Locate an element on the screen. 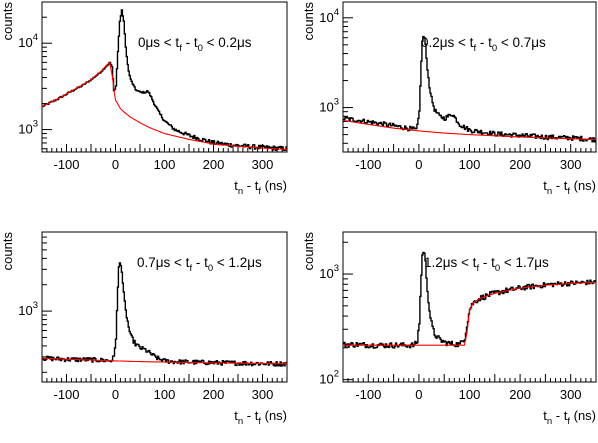  panel-annotation: 0μs < tf - t0 < 0.2μs is located at coordinates (195, 44).